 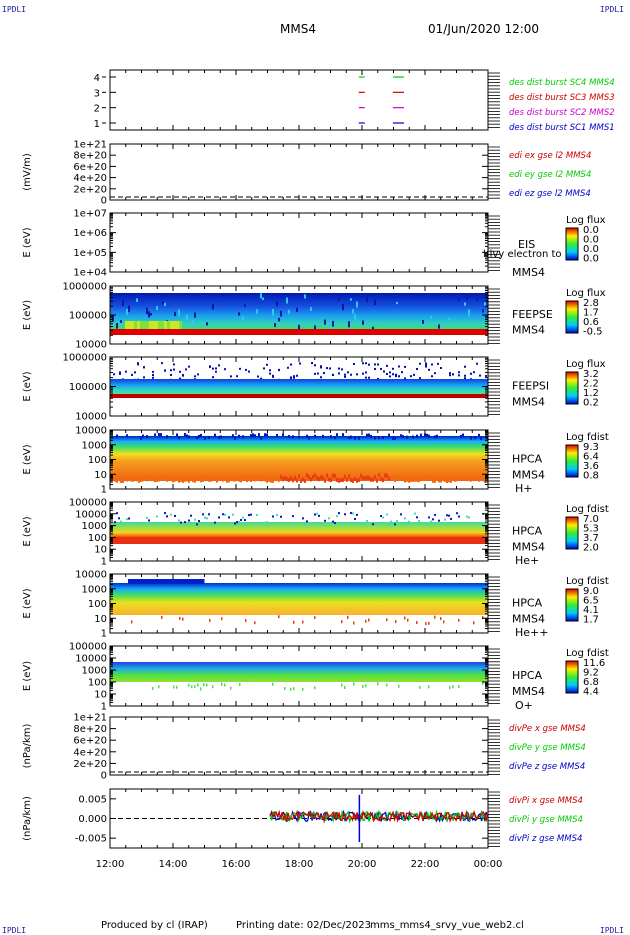 I want to click on hpca-h-label-0: HPCA, so click(x=527, y=458).